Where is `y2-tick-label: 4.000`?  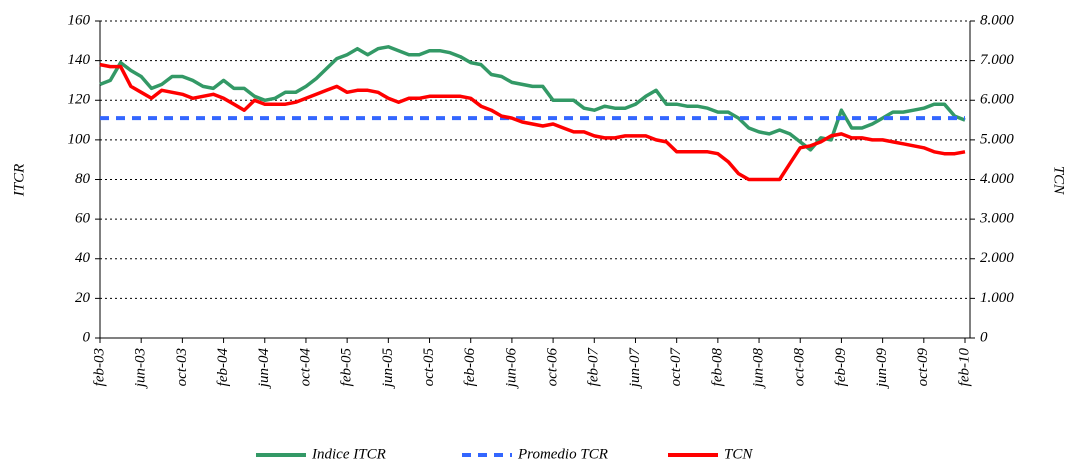 y2-tick-label: 4.000 is located at coordinates (997, 179).